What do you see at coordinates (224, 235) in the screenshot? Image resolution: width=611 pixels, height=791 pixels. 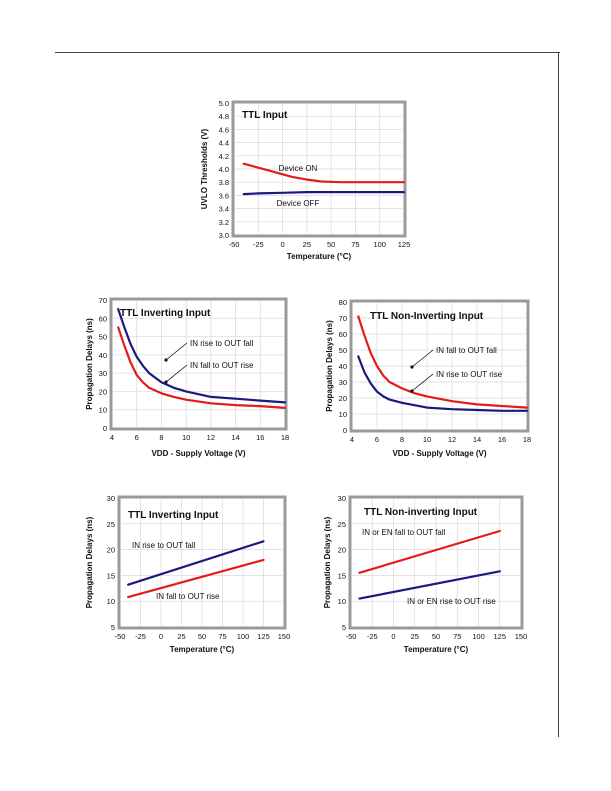 I see `y-tick-label: 3.0` at bounding box center [224, 235].